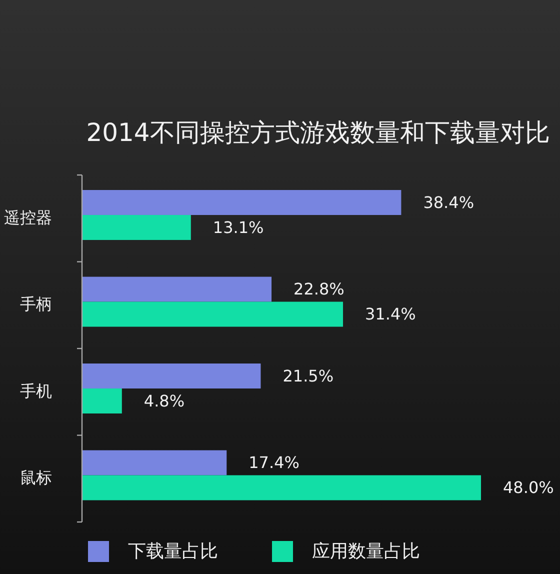 Image resolution: width=560 pixels, height=574 pixels. I want to click on legend-label: 应用数量占比, so click(366, 551).